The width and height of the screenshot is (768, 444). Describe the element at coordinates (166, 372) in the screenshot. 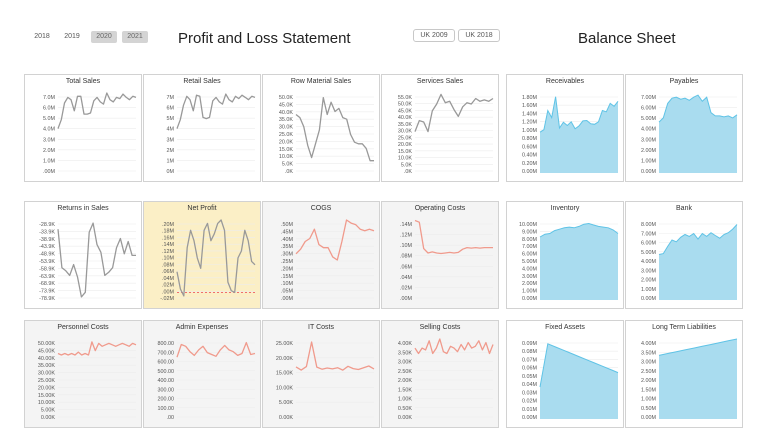

I see `y-tick-label: 500.00` at that location.